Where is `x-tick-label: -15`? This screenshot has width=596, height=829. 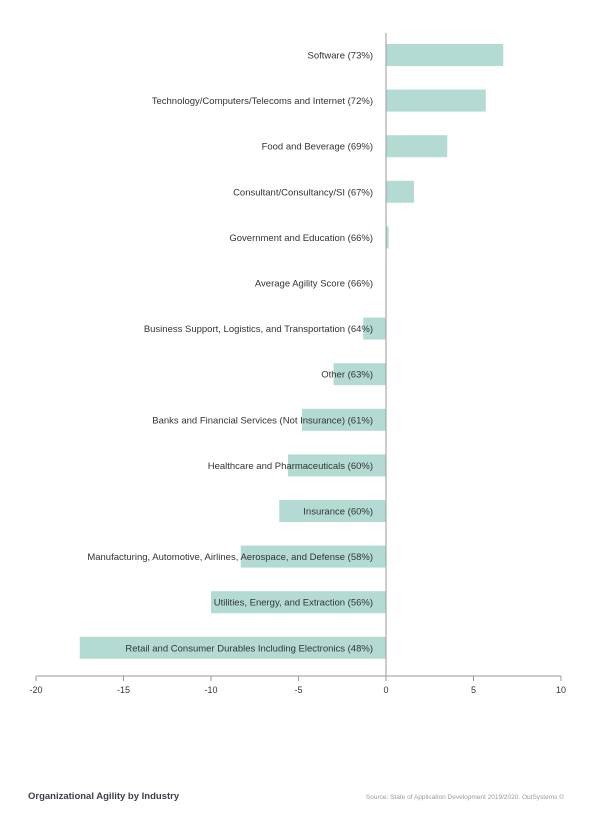 x-tick-label: -15 is located at coordinates (123, 690).